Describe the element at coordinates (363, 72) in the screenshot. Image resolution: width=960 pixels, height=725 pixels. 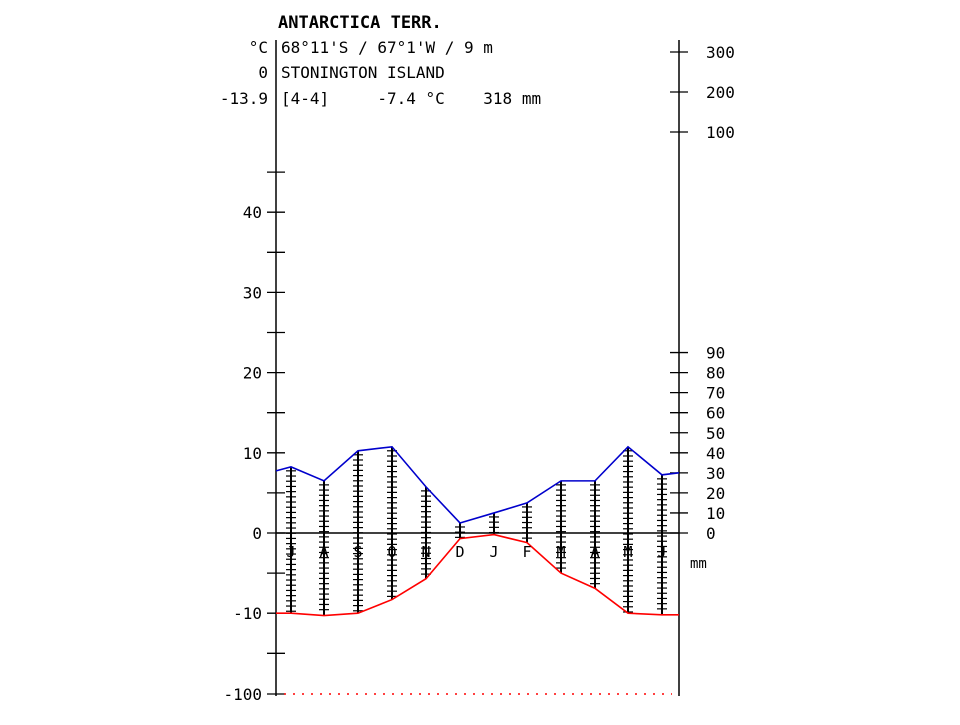
I see `header-station-name: STONINGTON ISLAND` at that location.